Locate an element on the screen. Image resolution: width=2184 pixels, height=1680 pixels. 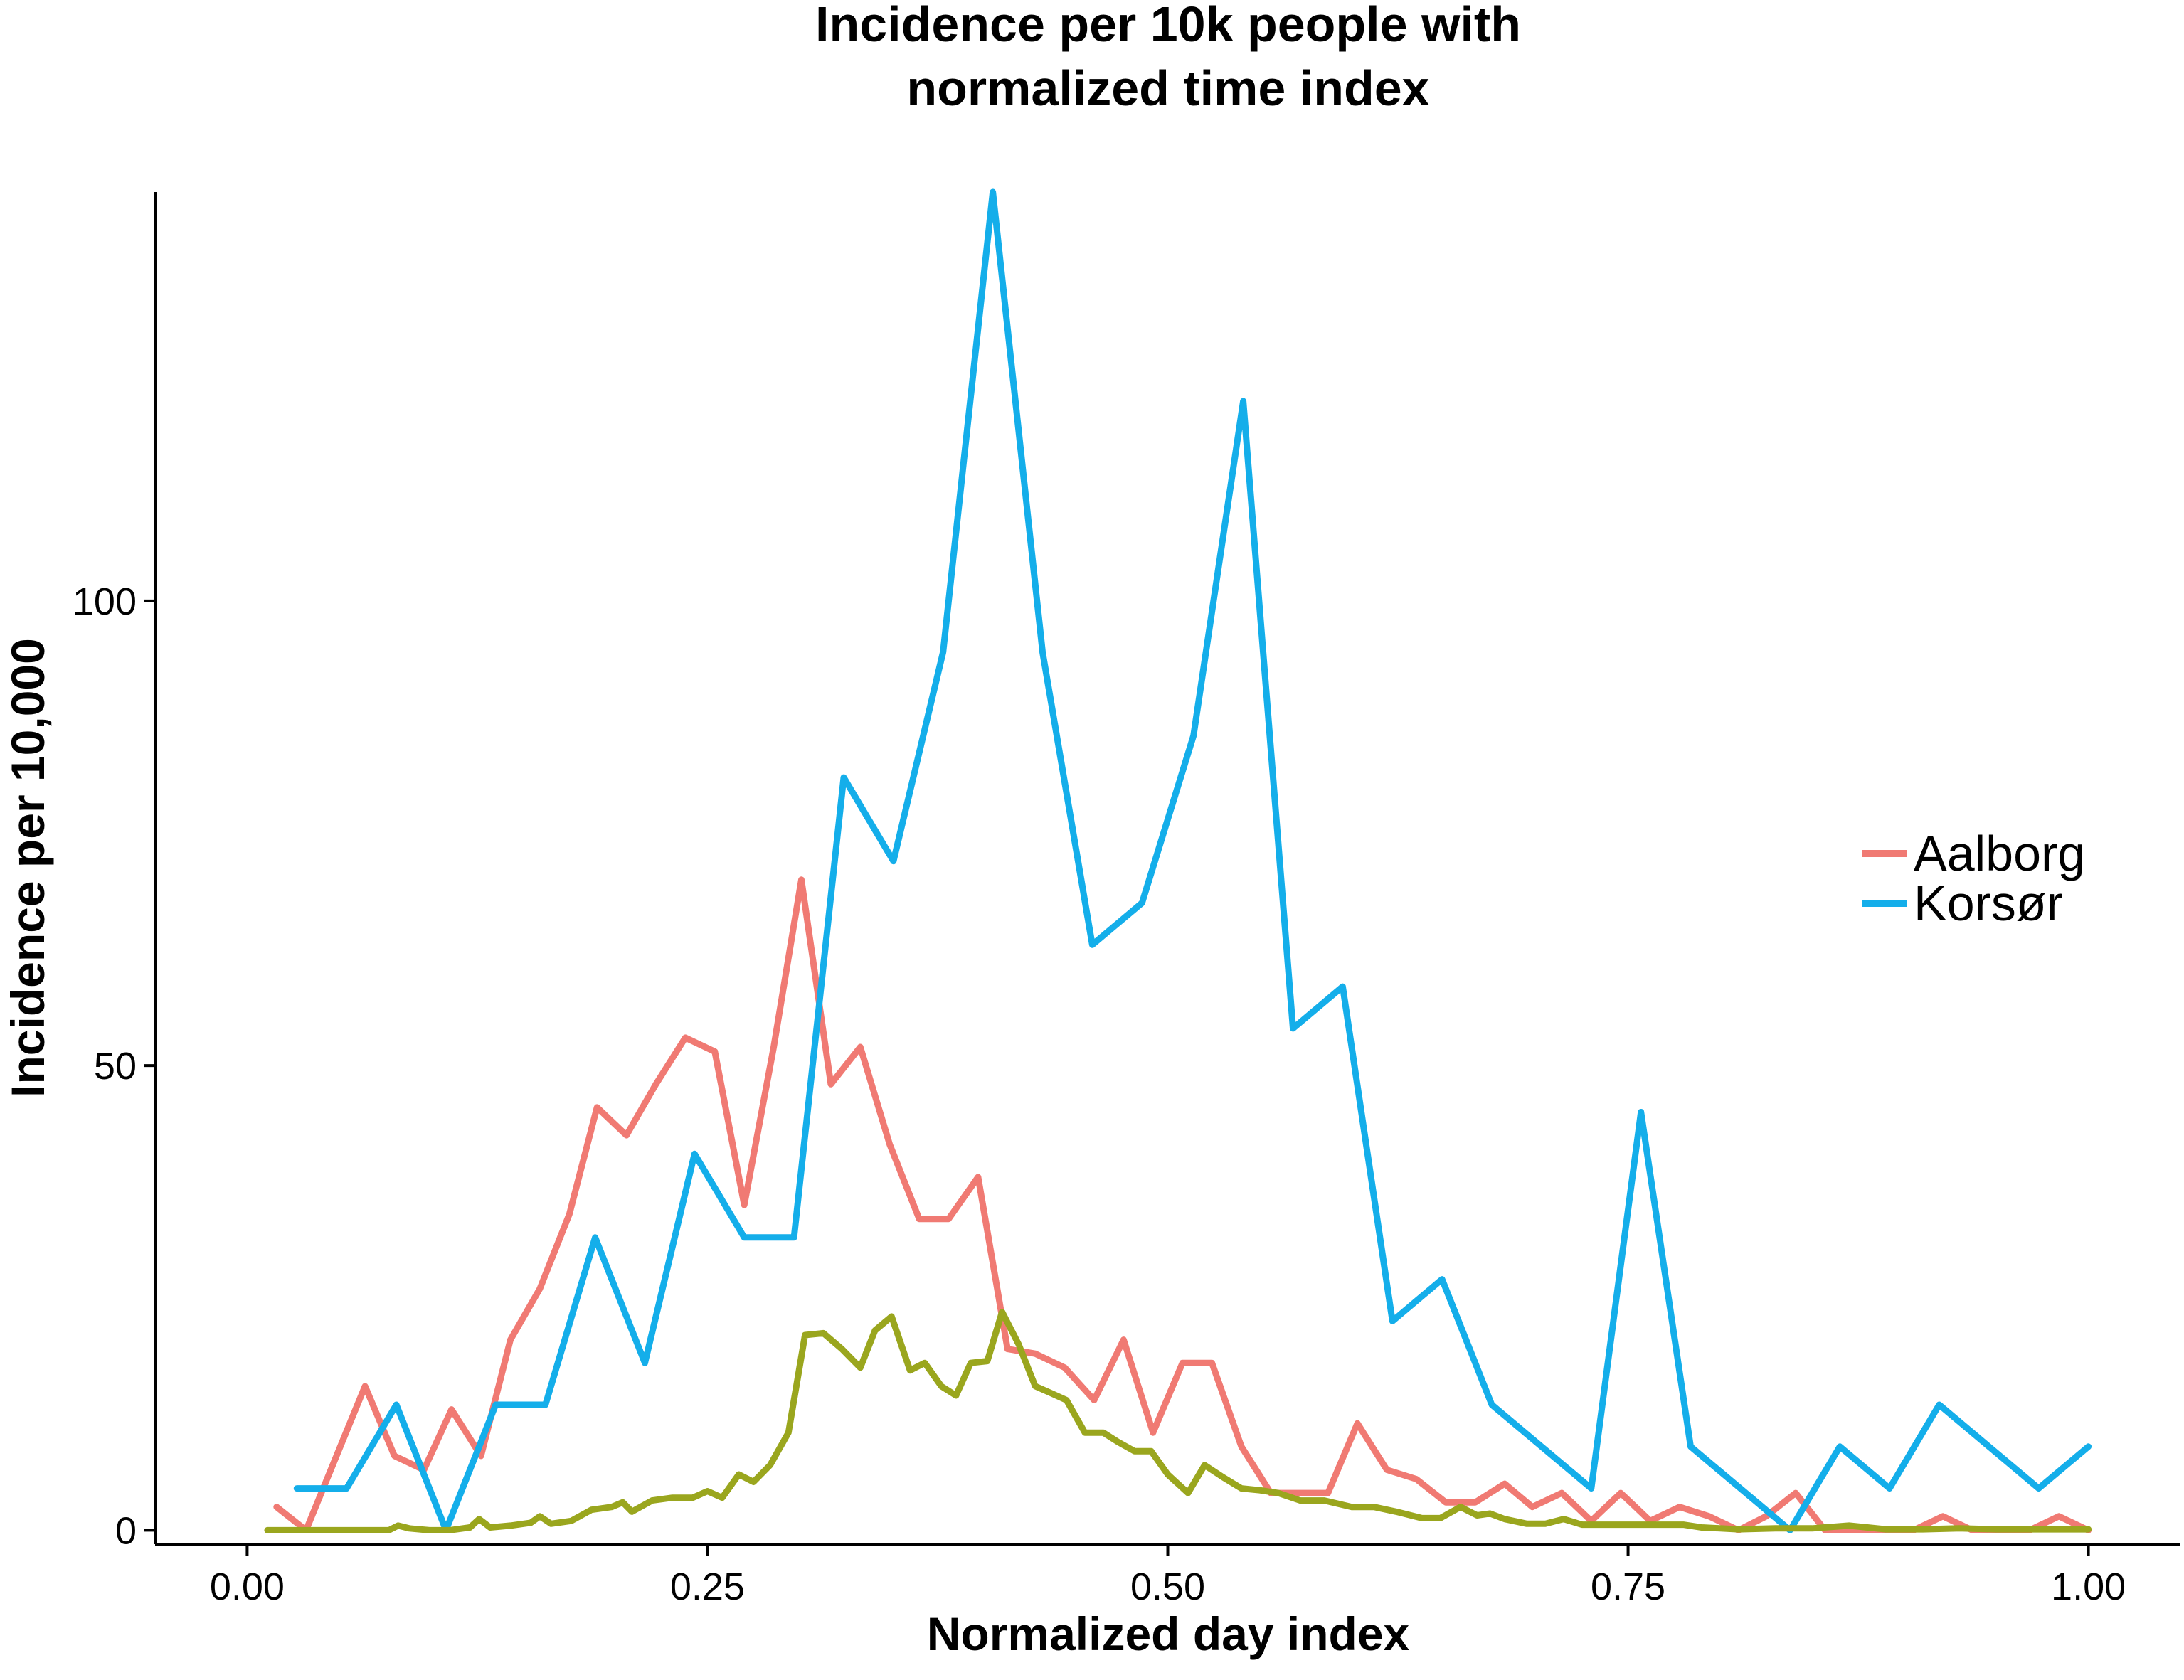
x-tick-label: 0.50 is located at coordinates (1167, 1586).